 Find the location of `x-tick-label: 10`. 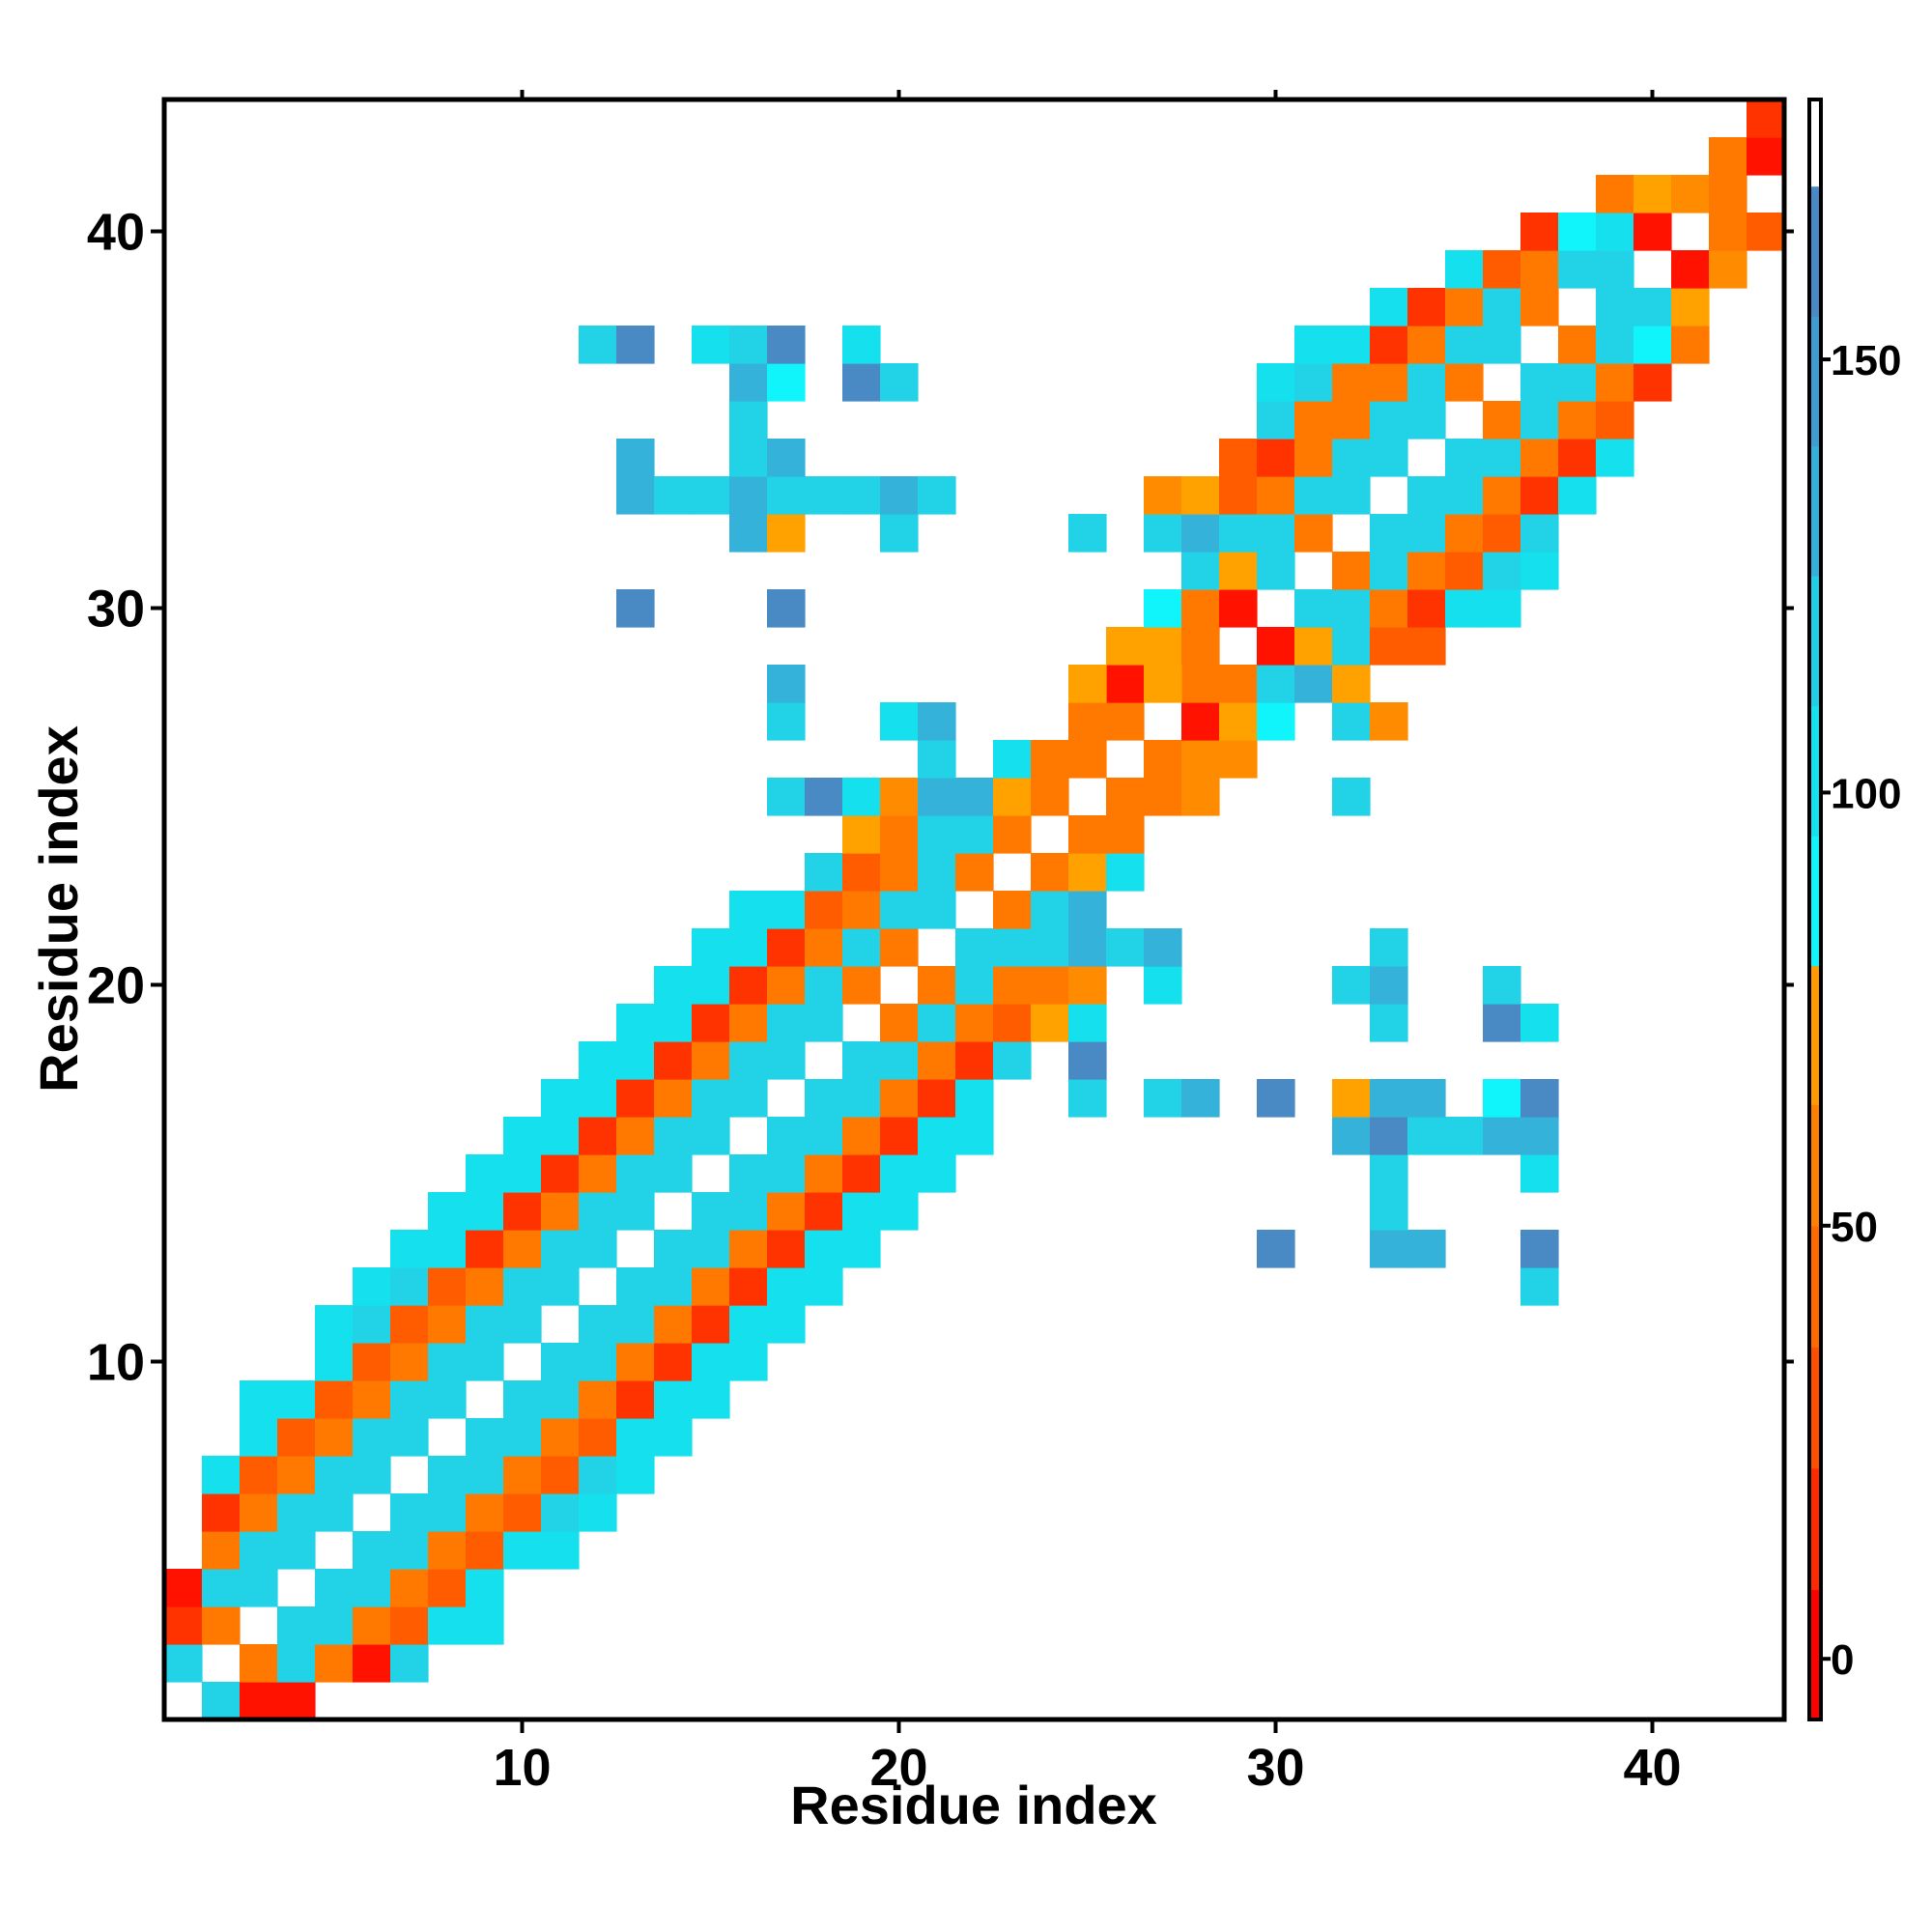

x-tick-label: 10 is located at coordinates (522, 1768).